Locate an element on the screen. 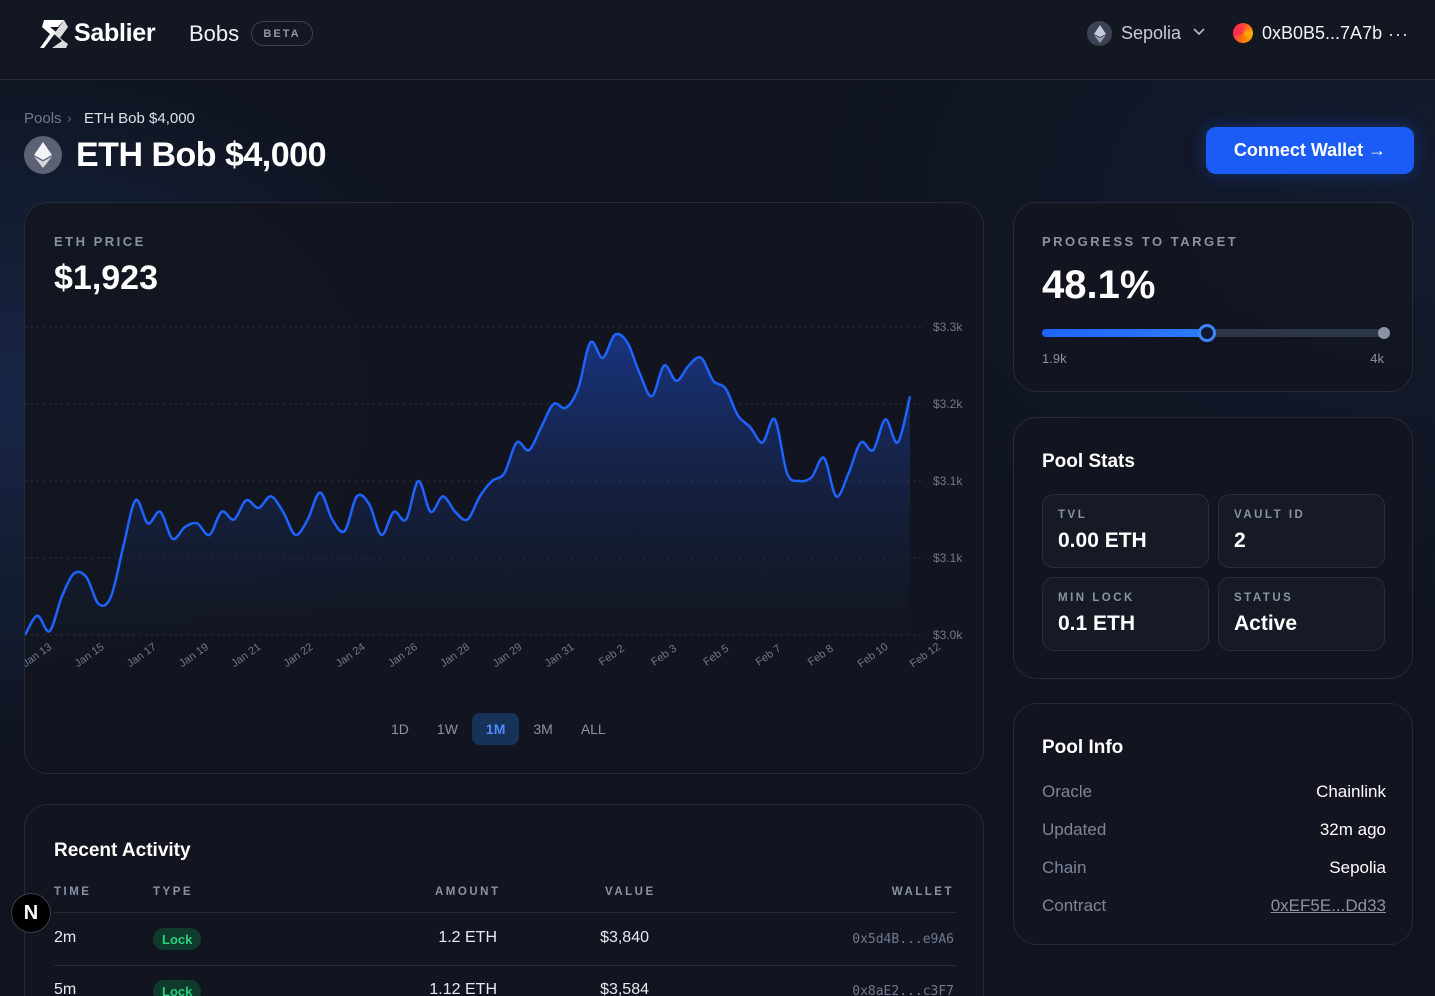  cell-wallet: 0x5d4B...e9A6 is located at coordinates (903, 939).